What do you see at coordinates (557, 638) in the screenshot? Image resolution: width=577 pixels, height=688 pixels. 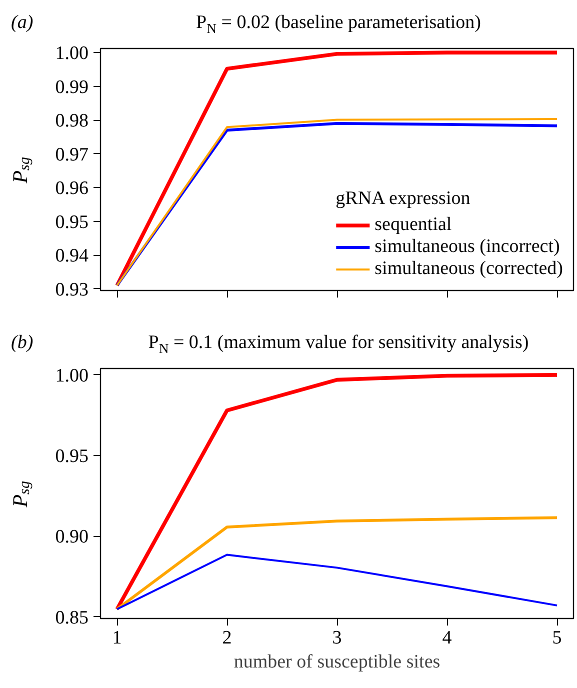 I see `x-tick-label: 5` at bounding box center [557, 638].